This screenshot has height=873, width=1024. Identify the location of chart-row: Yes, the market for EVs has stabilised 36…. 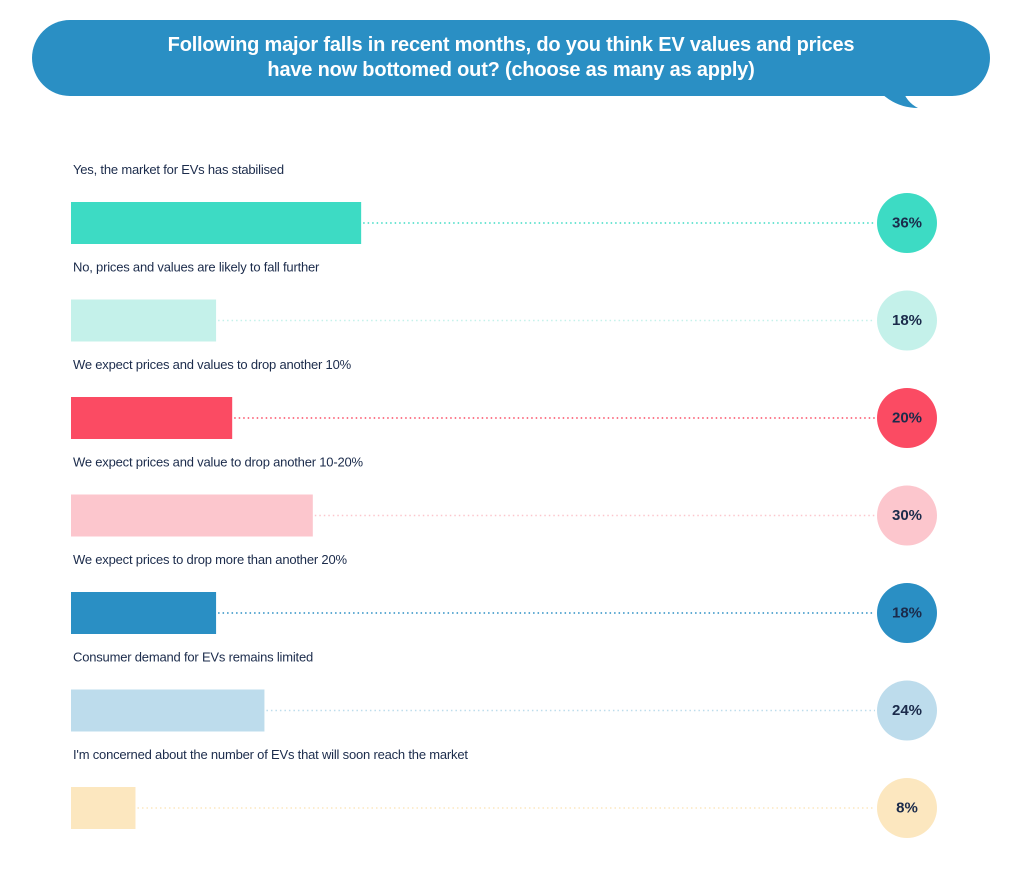
(504, 207).